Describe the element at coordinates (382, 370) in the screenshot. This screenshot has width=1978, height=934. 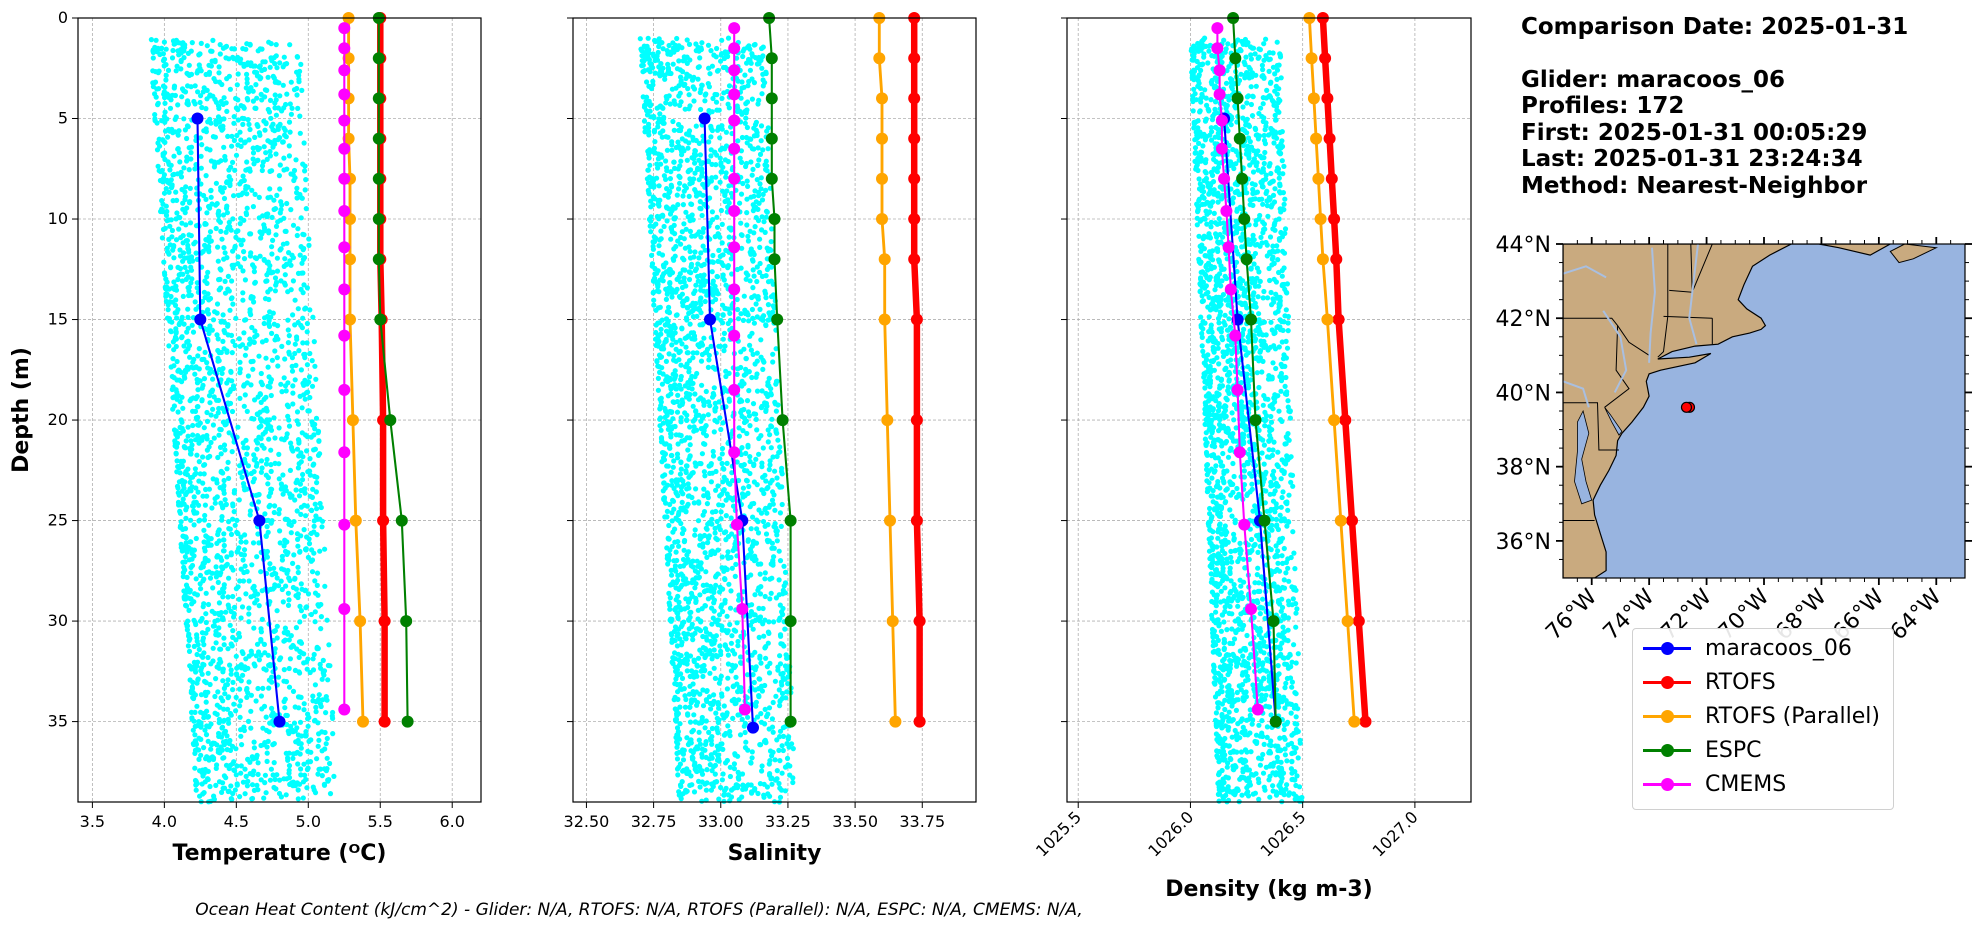
I see `series-line` at that location.